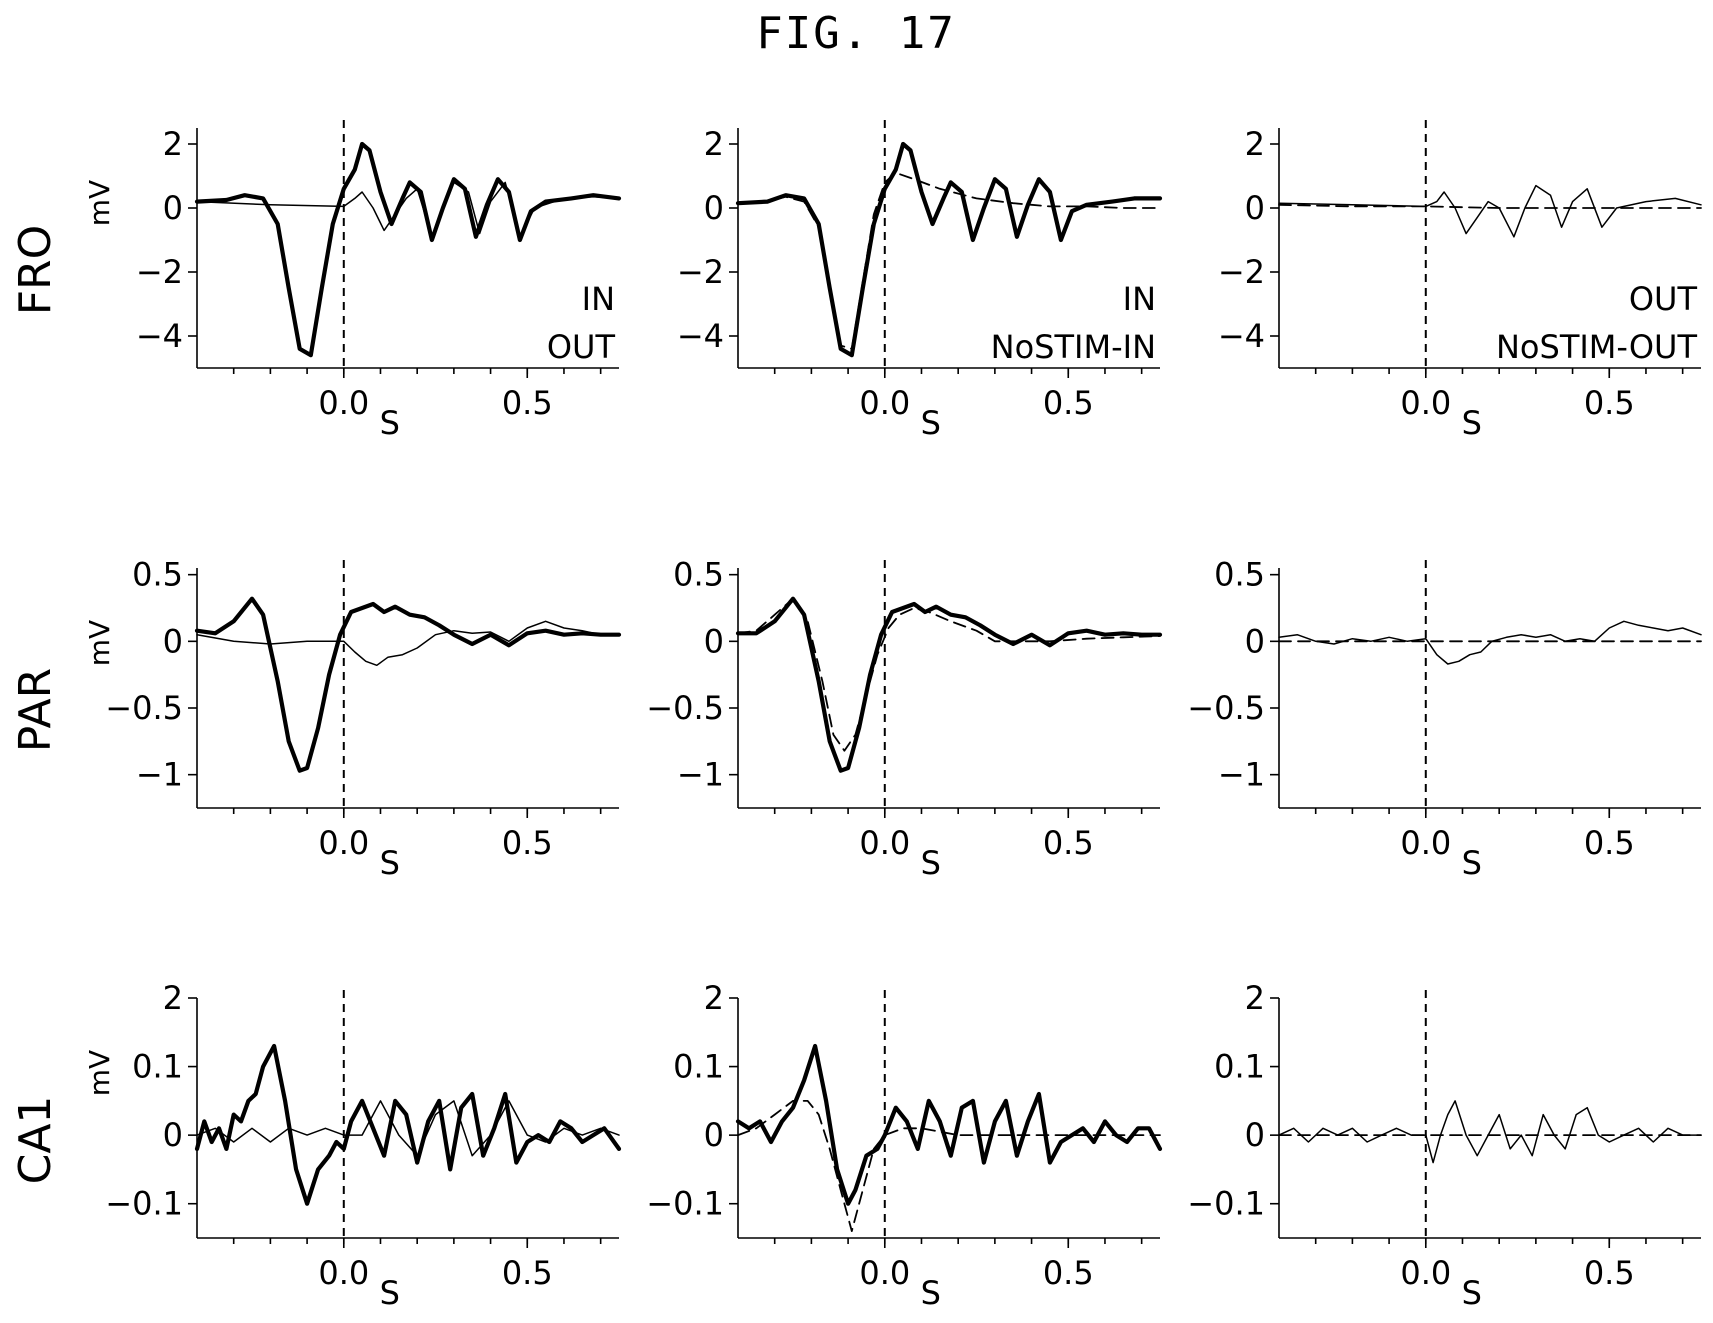 The height and width of the screenshot is (1323, 1713). What do you see at coordinates (700, 272) in the screenshot?
I see `panel-fro-2-y-tick-label: −2` at bounding box center [700, 272].